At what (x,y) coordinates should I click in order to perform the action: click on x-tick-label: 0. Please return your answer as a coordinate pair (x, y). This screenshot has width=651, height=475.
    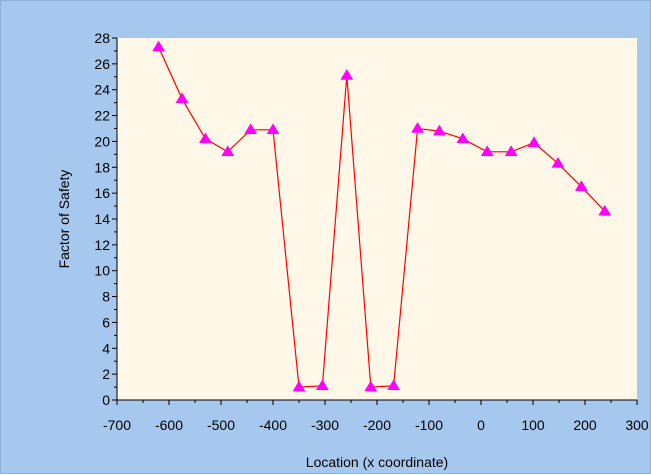
    Looking at the image, I should click on (481, 425).